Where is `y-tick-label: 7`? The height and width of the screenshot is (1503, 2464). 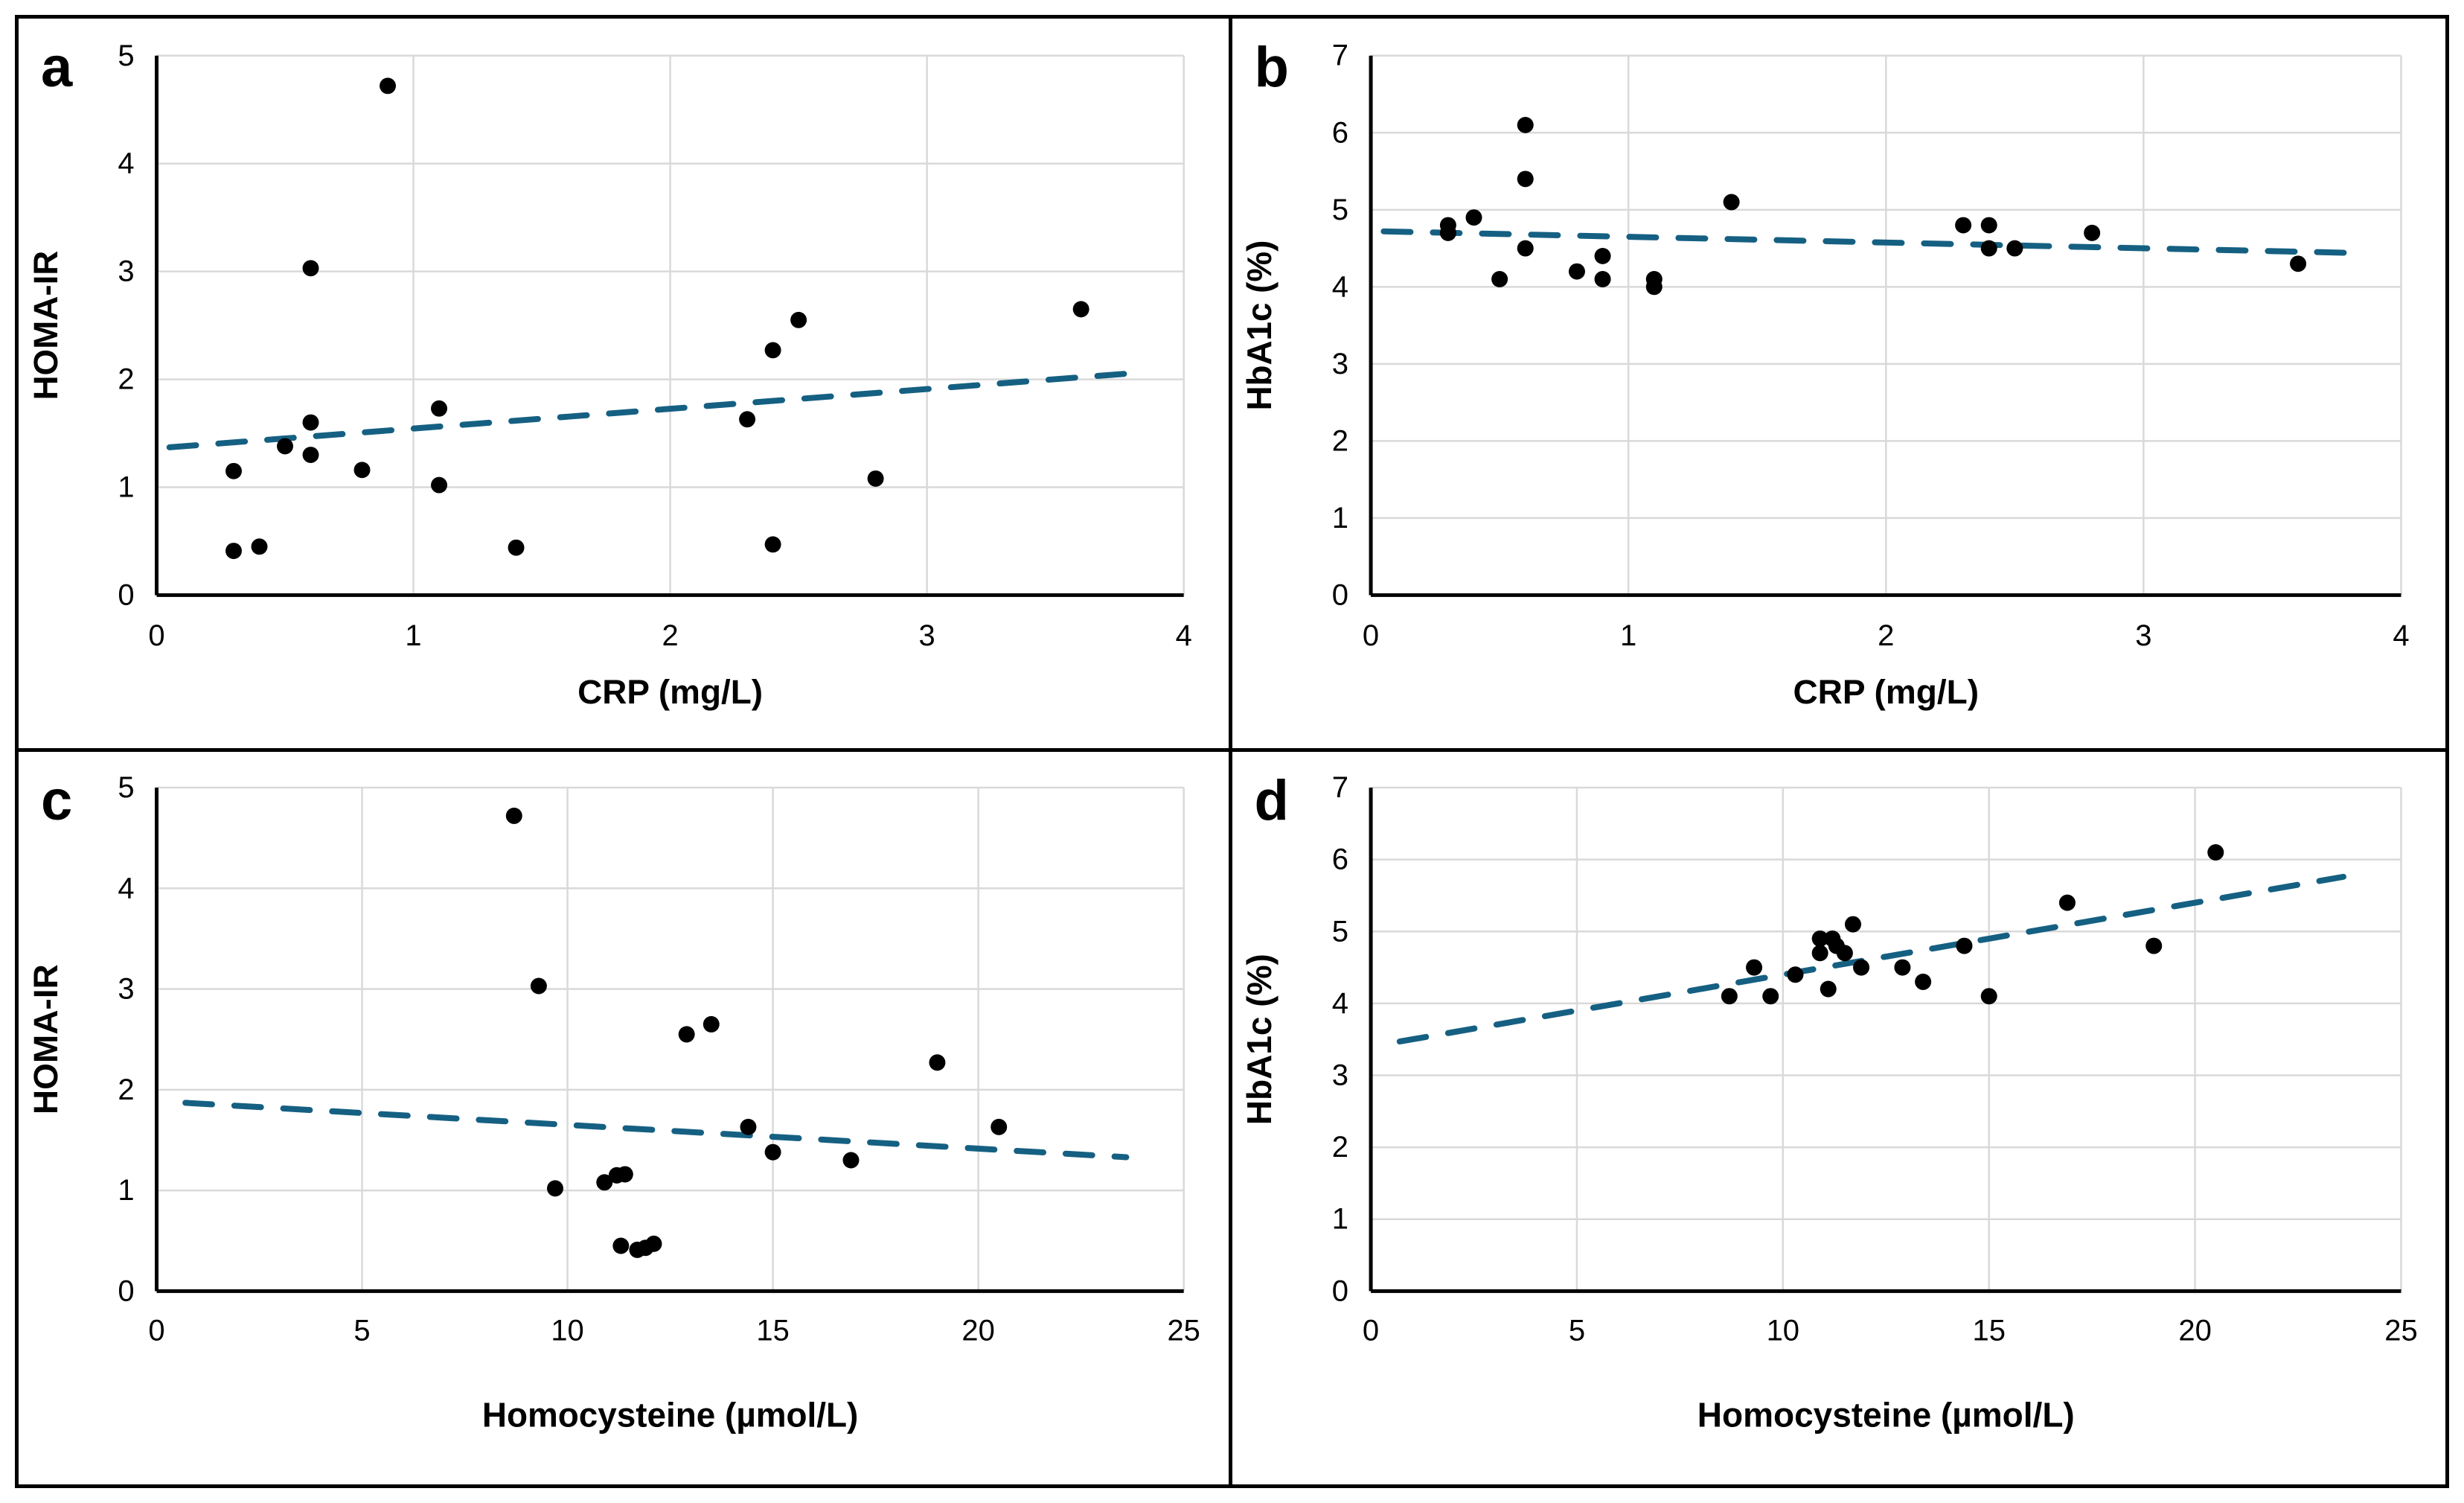
y-tick-label: 7 is located at coordinates (1339, 787).